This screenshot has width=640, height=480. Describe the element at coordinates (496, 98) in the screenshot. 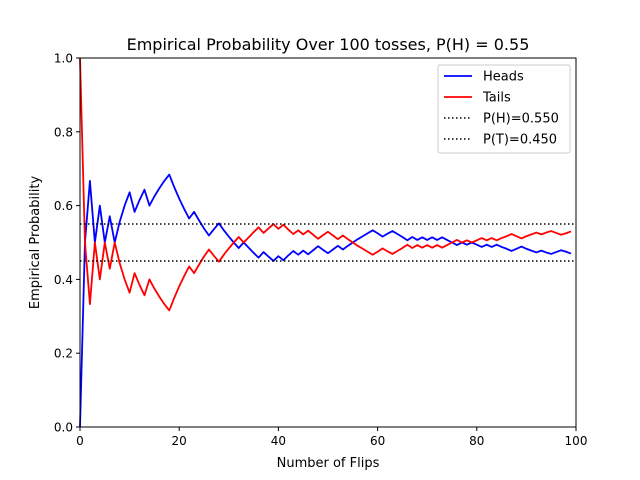

I see `legend-label-tails: Tails` at that location.